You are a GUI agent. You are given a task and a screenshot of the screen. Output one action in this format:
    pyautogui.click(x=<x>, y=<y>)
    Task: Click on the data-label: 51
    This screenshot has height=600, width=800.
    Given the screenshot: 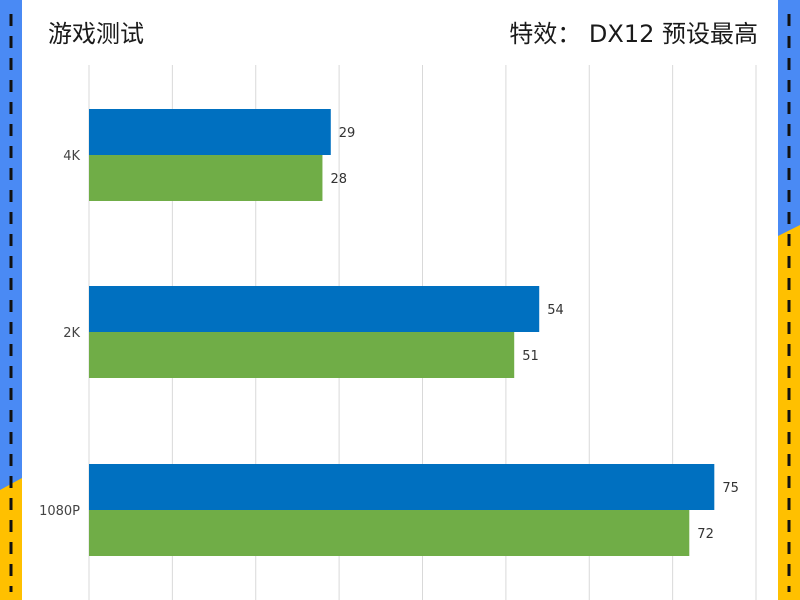 What is the action you would take?
    pyautogui.click(x=530, y=356)
    